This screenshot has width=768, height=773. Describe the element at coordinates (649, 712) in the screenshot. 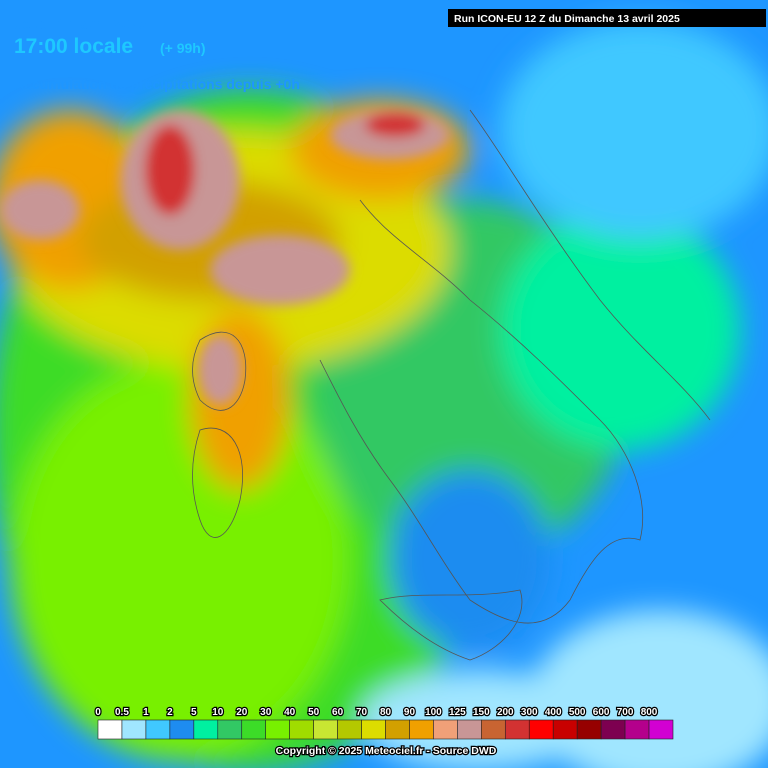

I see `legend-label: 800` at that location.